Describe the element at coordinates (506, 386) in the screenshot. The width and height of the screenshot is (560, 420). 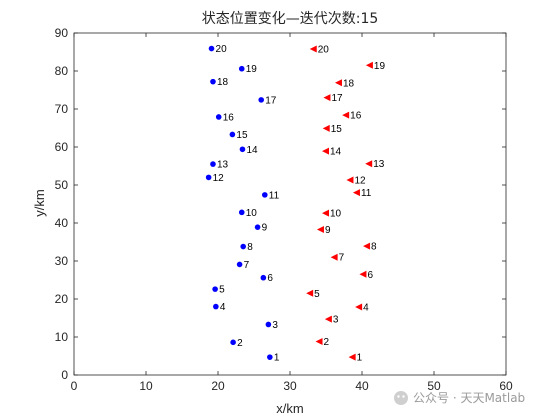
I see `x-tick-label: 60` at that location.